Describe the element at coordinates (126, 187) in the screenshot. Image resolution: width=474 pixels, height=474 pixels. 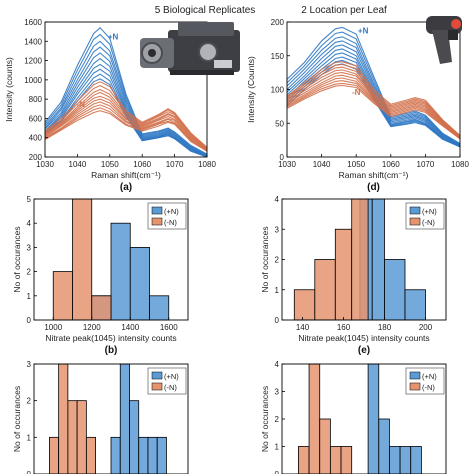
I see `panel-label: (a)` at that location.